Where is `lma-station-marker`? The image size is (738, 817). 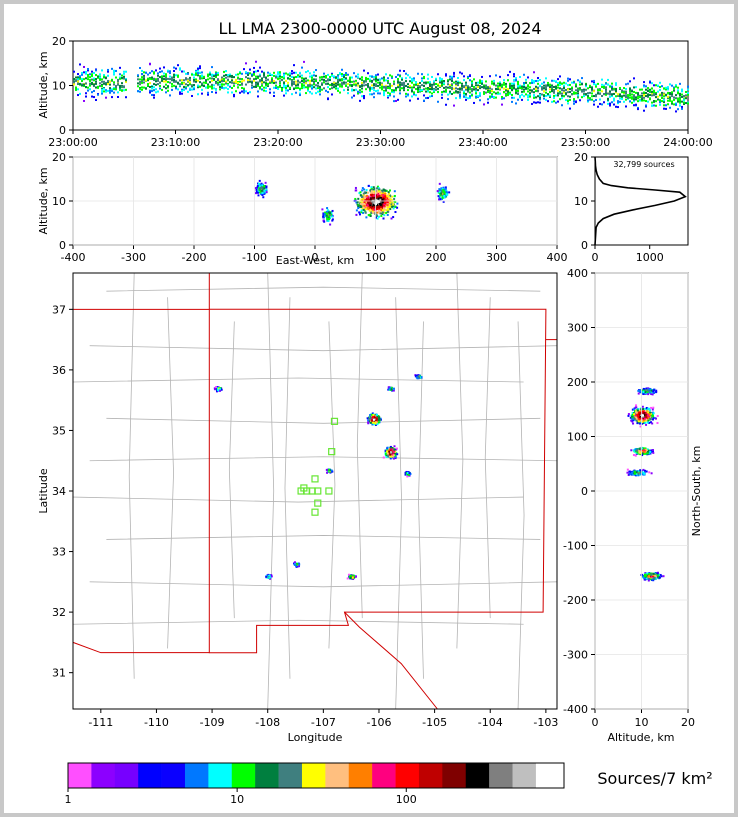
lma-station-marker is located at coordinates (307, 491).